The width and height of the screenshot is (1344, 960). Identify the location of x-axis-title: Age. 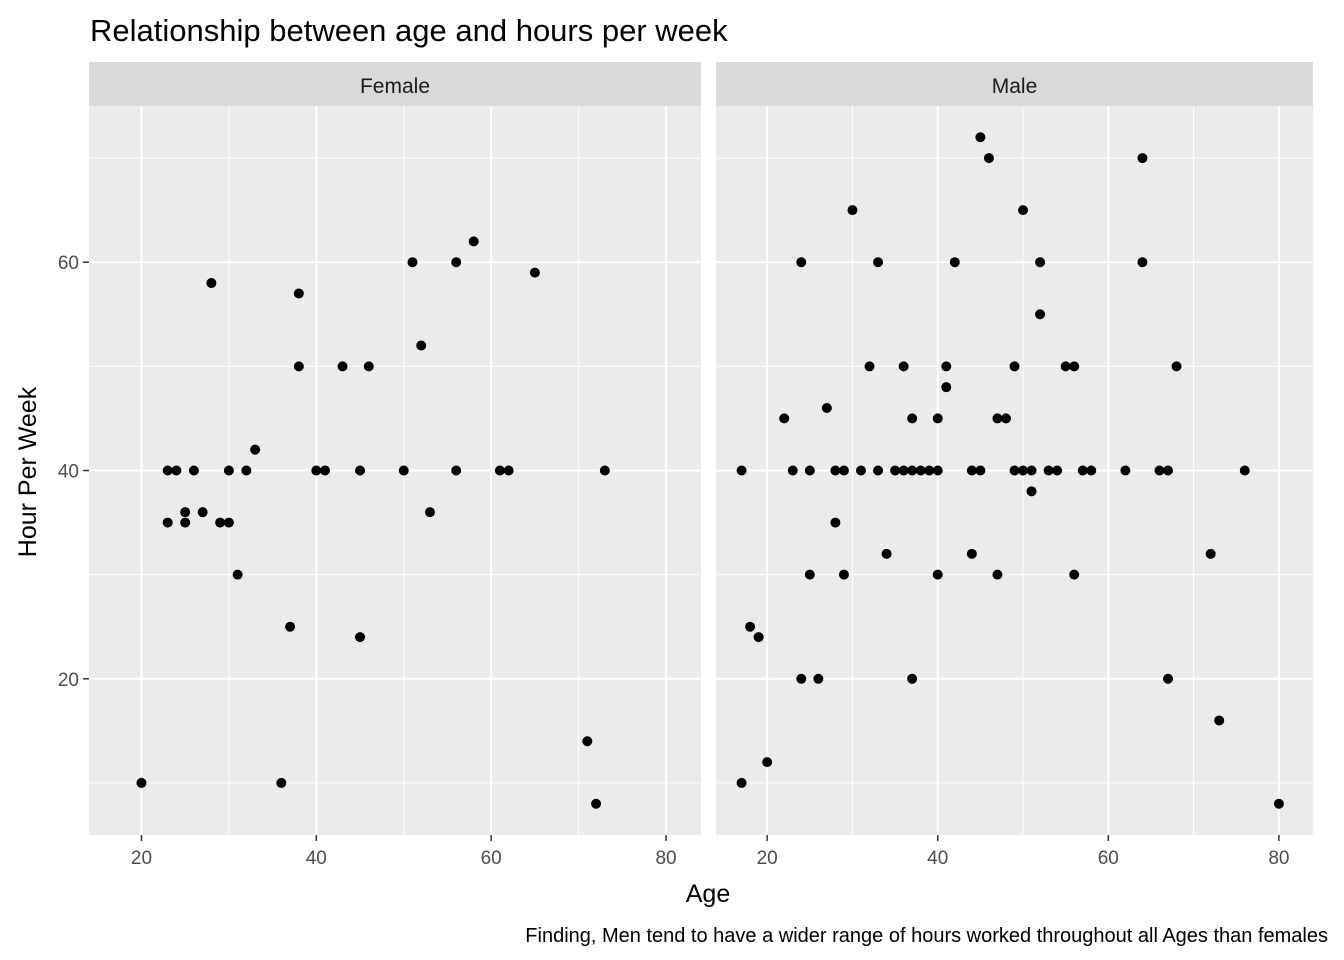
(708, 894).